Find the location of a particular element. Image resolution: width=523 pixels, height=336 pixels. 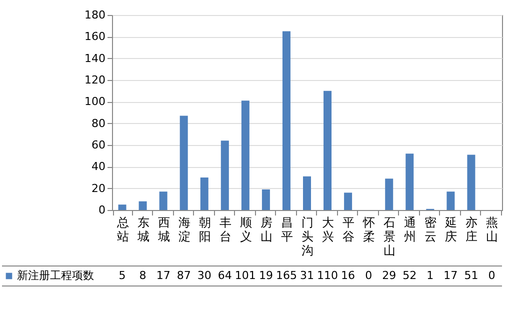

data-label: 101 is located at coordinates (245, 275).